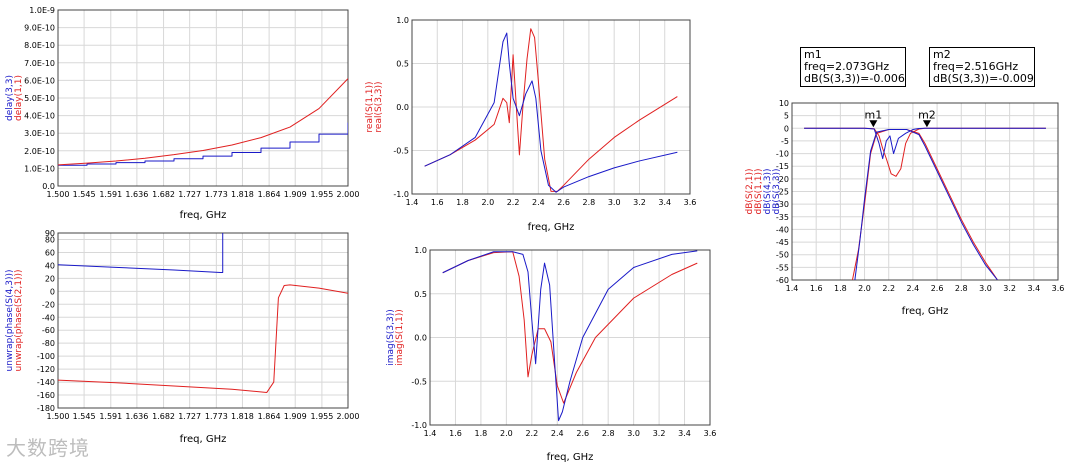 The height and width of the screenshot is (470, 1080). Describe the element at coordinates (50, 233) in the screenshot. I see `unwrap-ytick-label: 90` at that location.